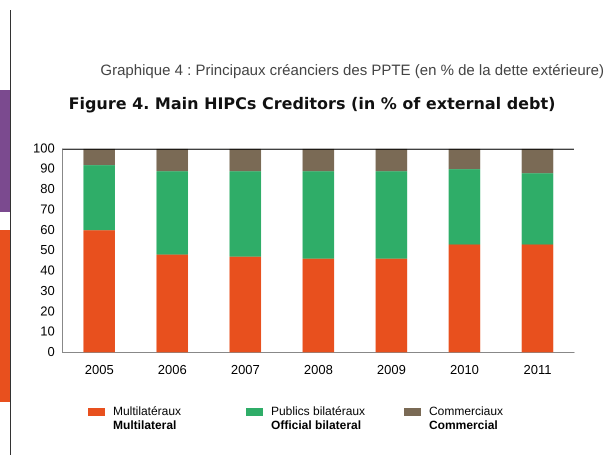 The height and width of the screenshot is (455, 604). Describe the element at coordinates (464, 369) in the screenshot. I see `x-tick-label: 2010` at that location.